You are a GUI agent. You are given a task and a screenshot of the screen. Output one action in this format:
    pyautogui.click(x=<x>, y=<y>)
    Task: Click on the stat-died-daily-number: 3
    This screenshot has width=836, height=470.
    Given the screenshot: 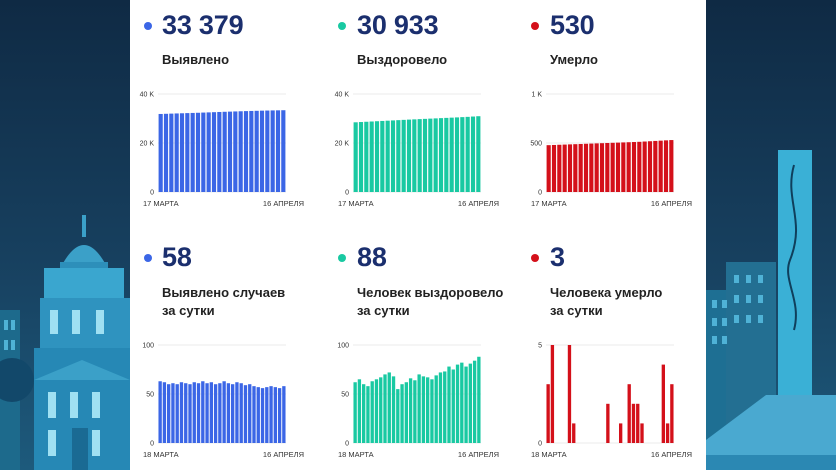 What is the action you would take?
    pyautogui.click(x=557, y=257)
    